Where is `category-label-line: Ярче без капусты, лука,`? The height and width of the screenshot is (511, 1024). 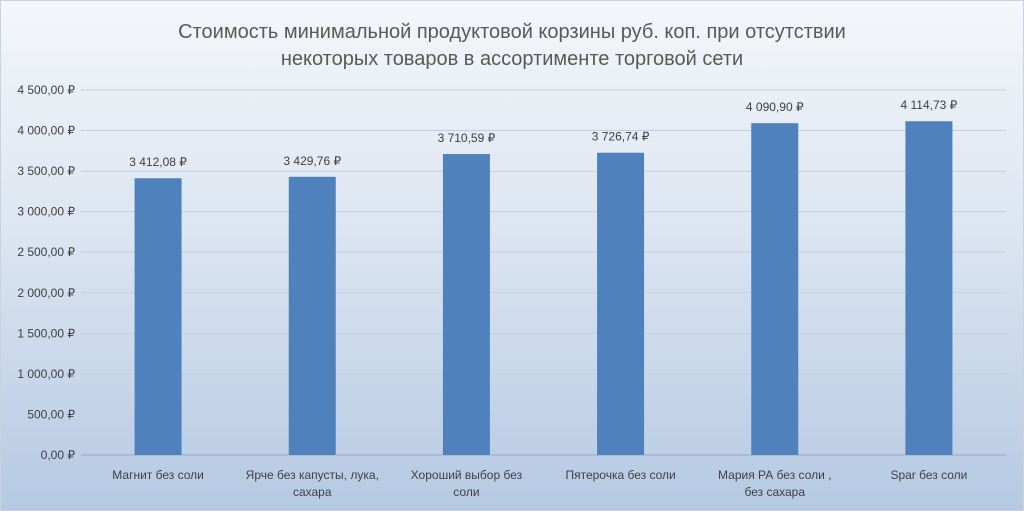
category-label-line: Ярче без капусты, лука, is located at coordinates (312, 475).